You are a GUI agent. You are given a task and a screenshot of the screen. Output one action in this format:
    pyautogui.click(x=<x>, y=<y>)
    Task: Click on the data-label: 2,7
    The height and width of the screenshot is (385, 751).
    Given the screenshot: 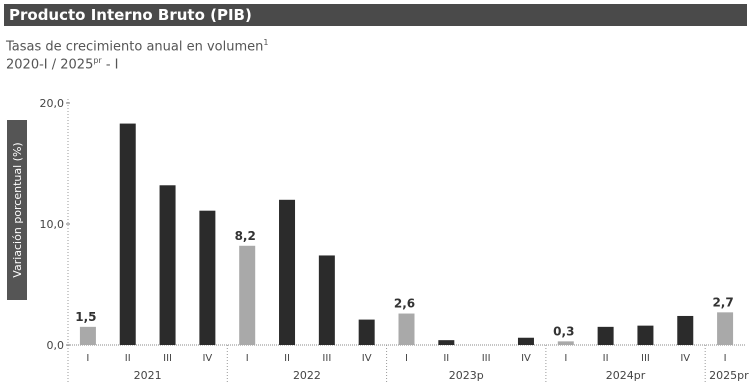 What is the action you would take?
    pyautogui.click(x=722, y=302)
    